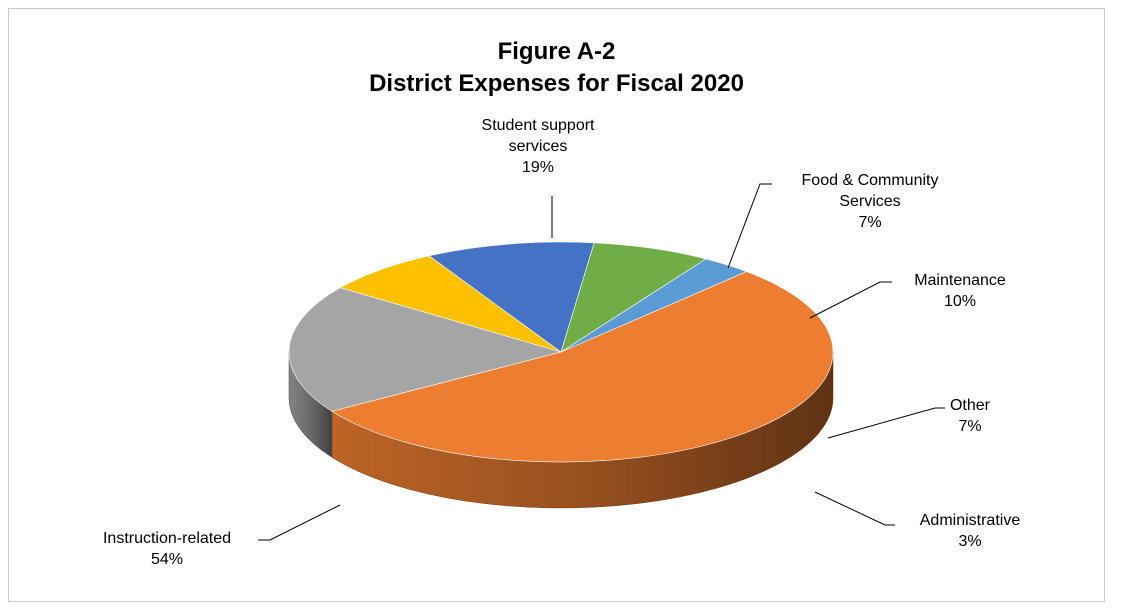  I want to click on slice-value: 54%, so click(167, 559).